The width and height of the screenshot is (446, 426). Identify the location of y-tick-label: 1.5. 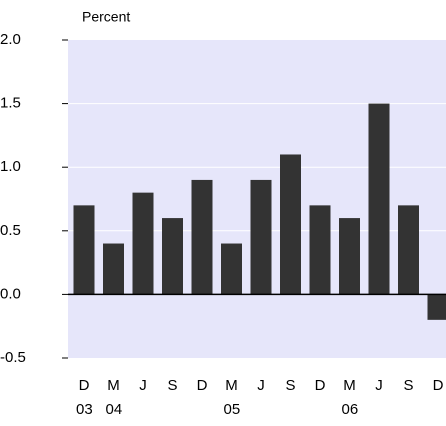
(10, 103).